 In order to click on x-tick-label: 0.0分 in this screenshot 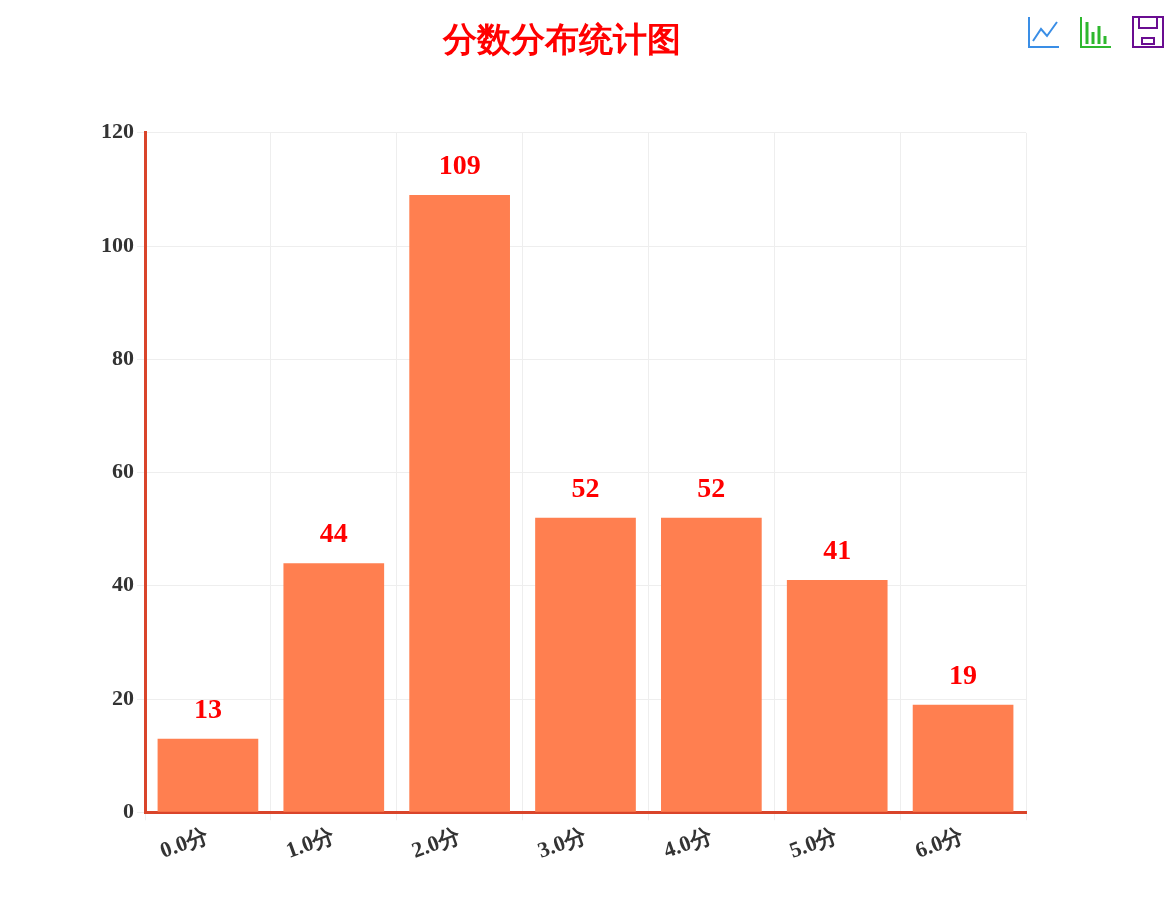, I will do `click(184, 842)`.